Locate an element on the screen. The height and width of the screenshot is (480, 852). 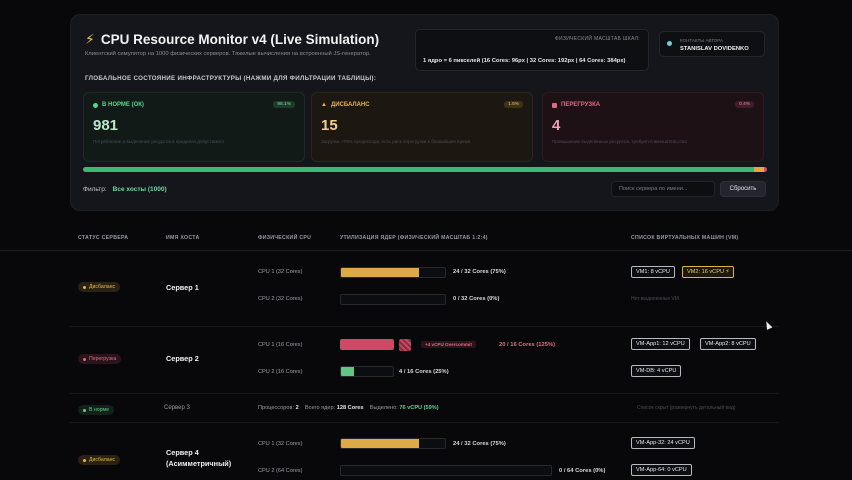
scale-label: ФИЗИЧЕСКИЙ МАСШТАБ ШКАЛ: is located at coordinates (597, 39).